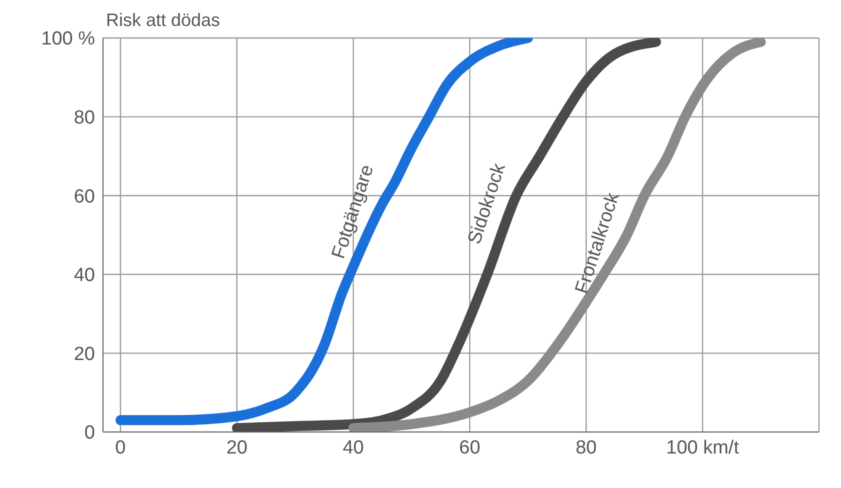  I want to click on y-tick-label: 40, so click(84, 275).